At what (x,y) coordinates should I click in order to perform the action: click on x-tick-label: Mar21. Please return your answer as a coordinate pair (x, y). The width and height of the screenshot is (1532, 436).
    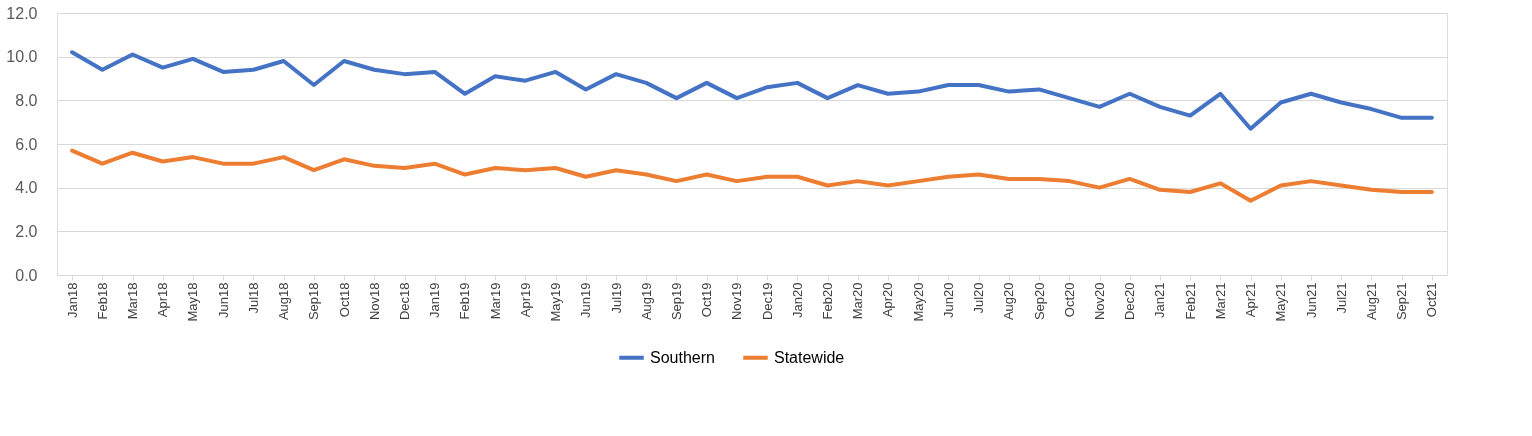
    Looking at the image, I should click on (1220, 301).